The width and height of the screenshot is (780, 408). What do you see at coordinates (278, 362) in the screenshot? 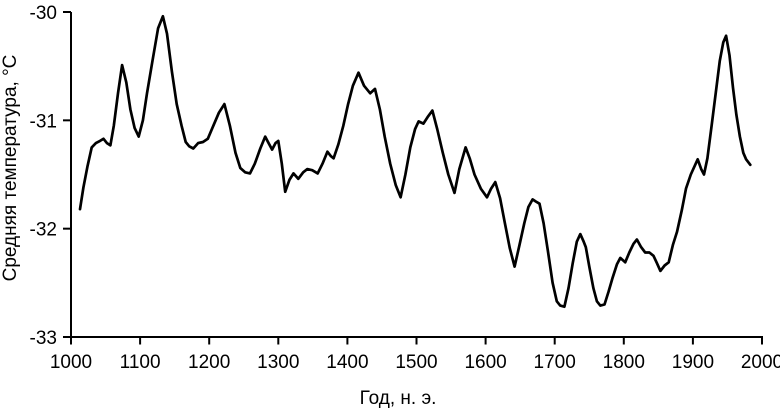
I see `x-tick-label: 1300` at bounding box center [278, 362].